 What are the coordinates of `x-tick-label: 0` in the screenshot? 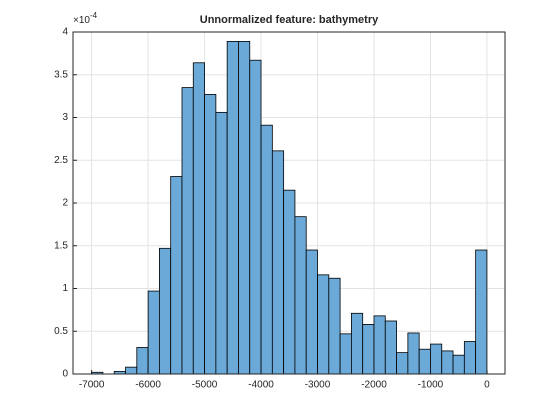 It's located at (487, 385).